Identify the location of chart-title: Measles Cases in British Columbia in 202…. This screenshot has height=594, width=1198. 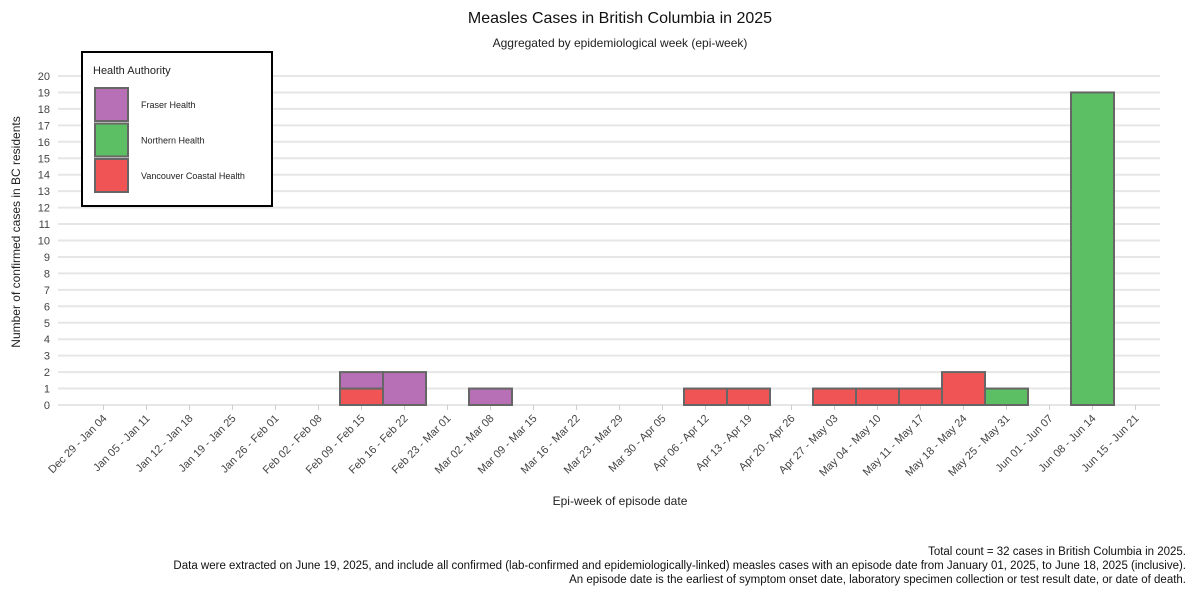
(620, 18).